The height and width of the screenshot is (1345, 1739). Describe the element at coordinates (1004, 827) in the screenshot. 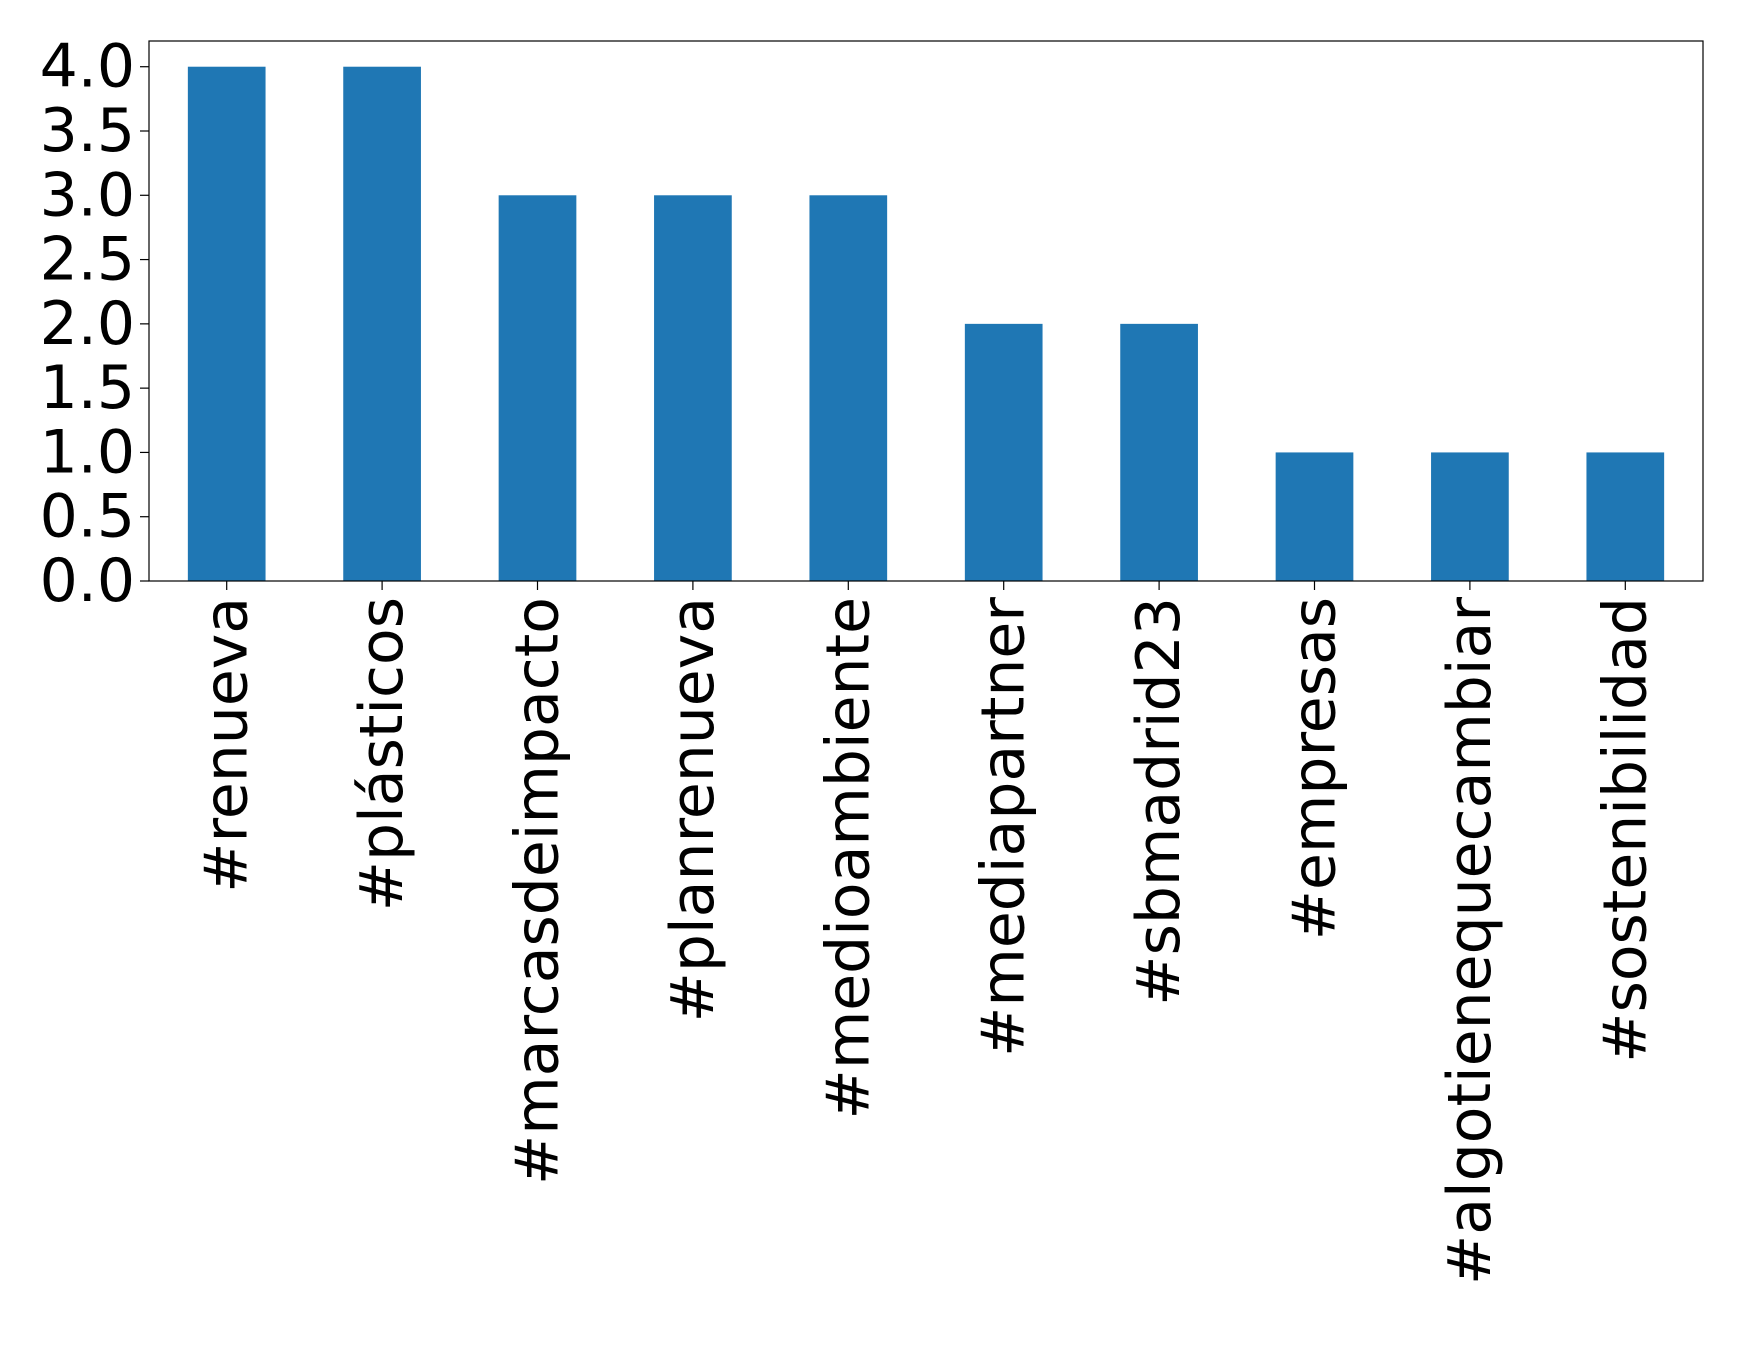

I see `x-tick-label-5: #mediapartner` at that location.